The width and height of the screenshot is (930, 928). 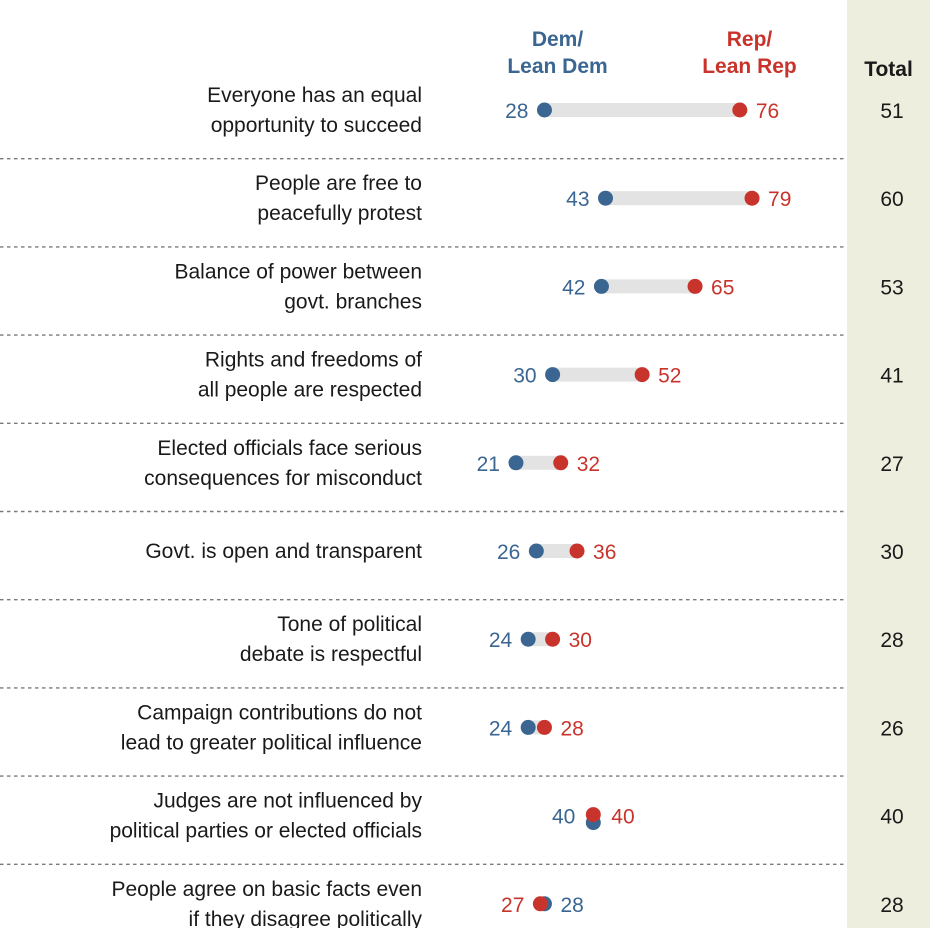 I want to click on rep-value-label: 32, so click(x=588, y=464).